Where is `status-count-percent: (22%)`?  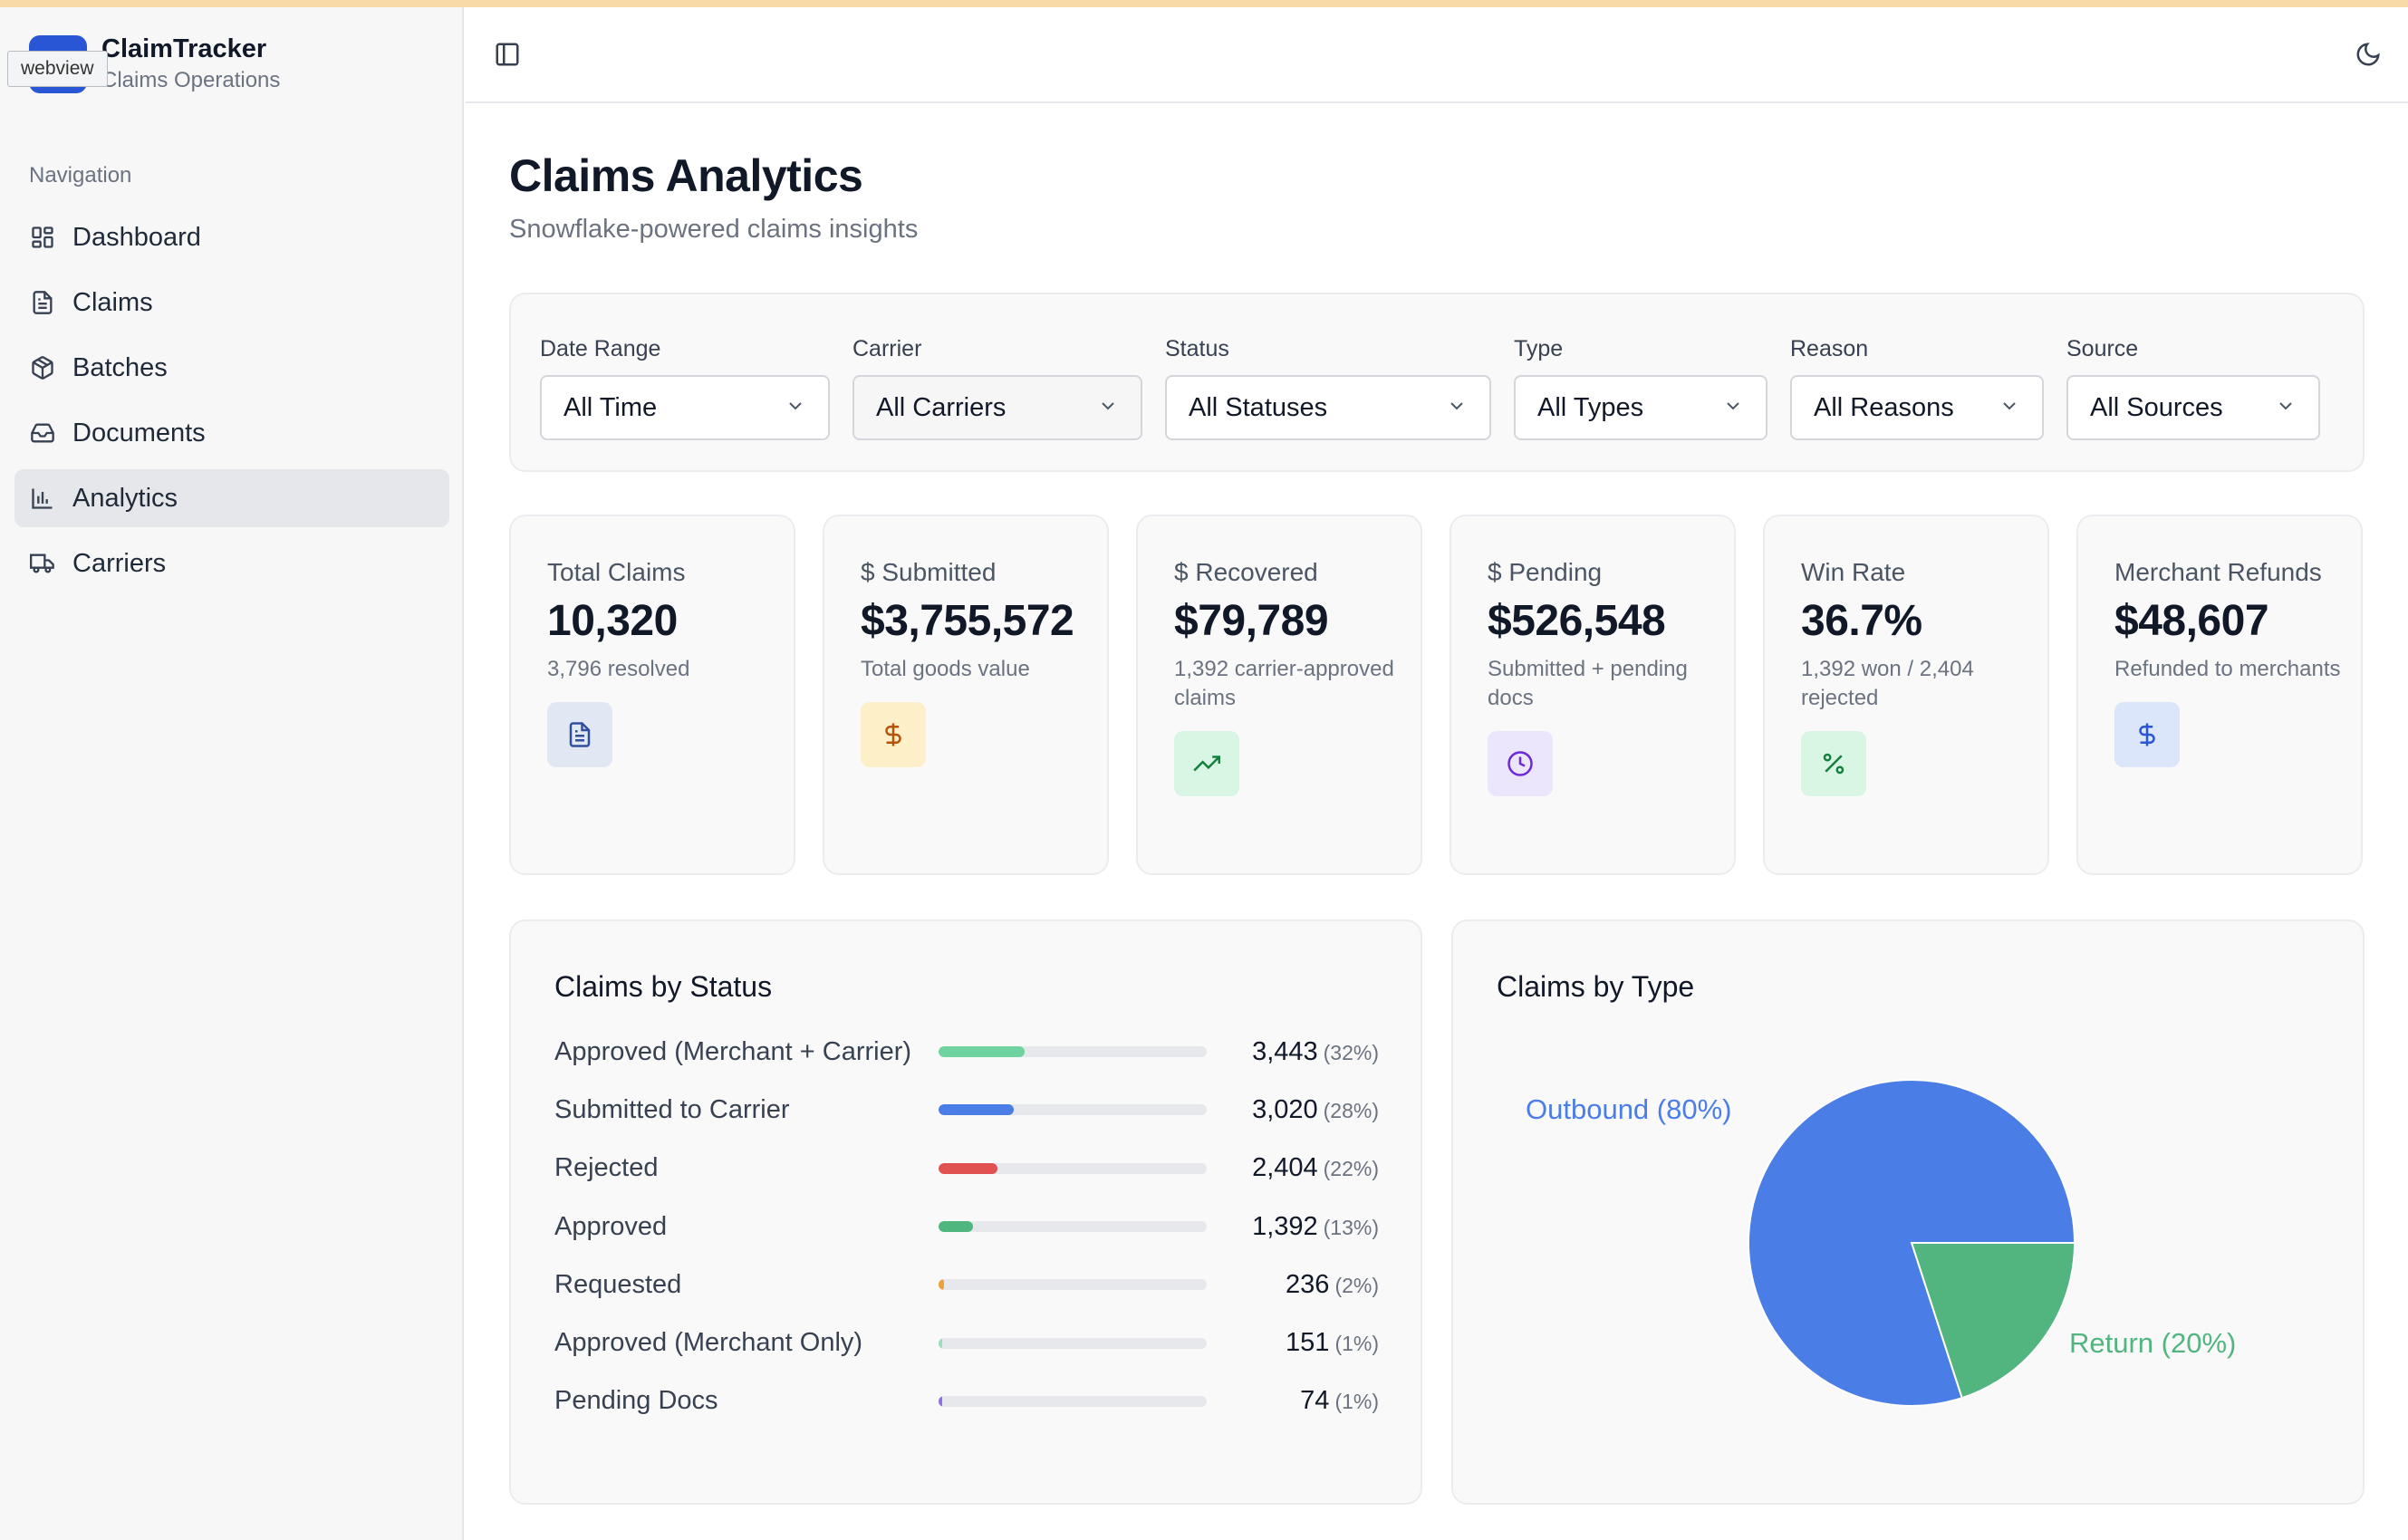
status-count-percent: (22%) is located at coordinates (1351, 1169).